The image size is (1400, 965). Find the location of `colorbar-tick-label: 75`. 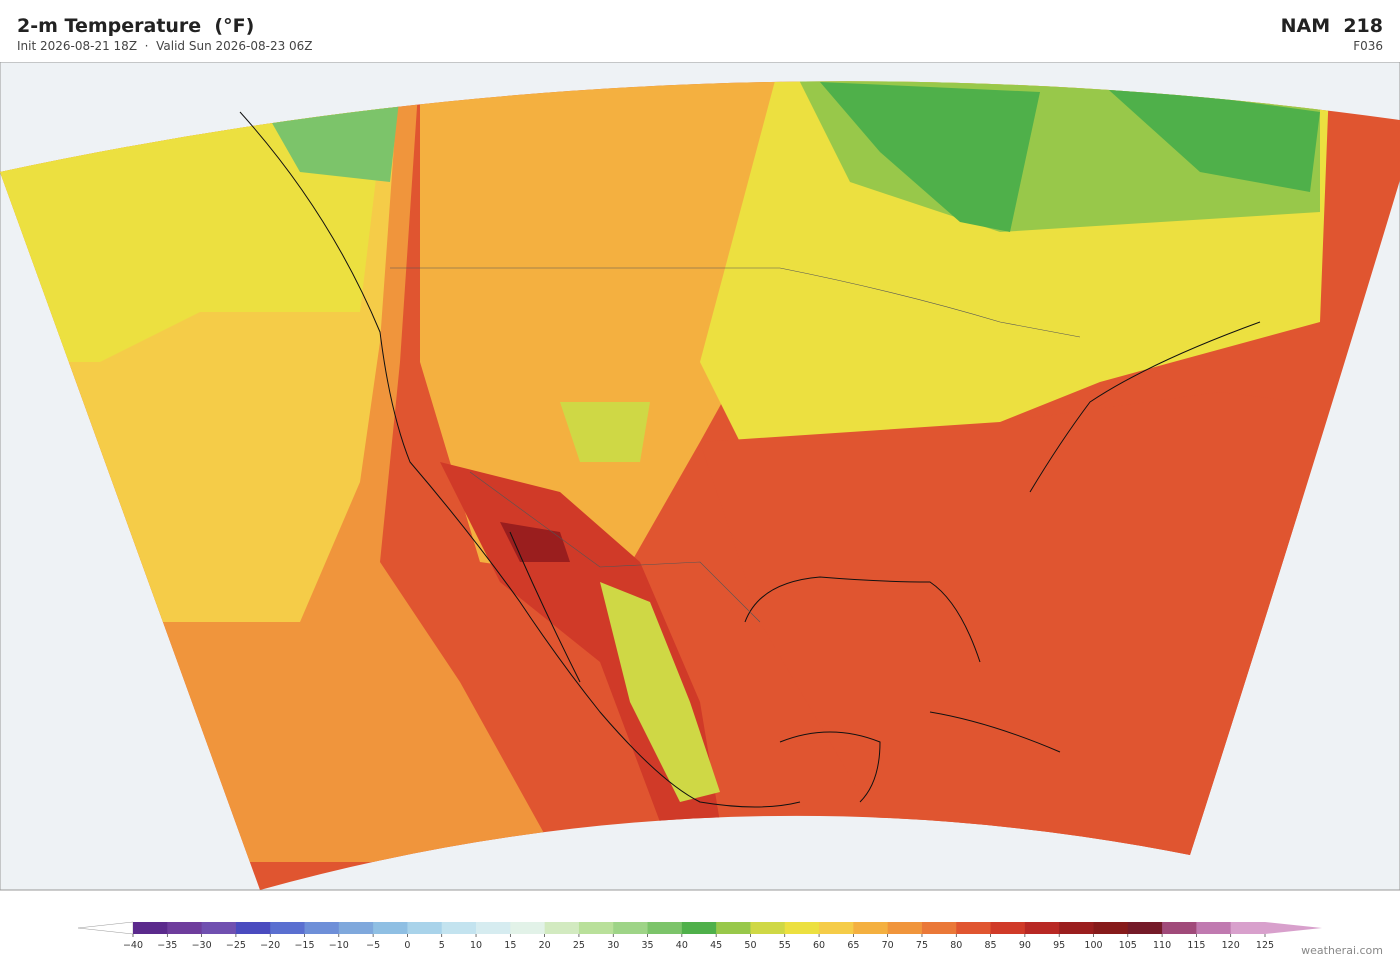

colorbar-tick-label: 75 is located at coordinates (922, 945).